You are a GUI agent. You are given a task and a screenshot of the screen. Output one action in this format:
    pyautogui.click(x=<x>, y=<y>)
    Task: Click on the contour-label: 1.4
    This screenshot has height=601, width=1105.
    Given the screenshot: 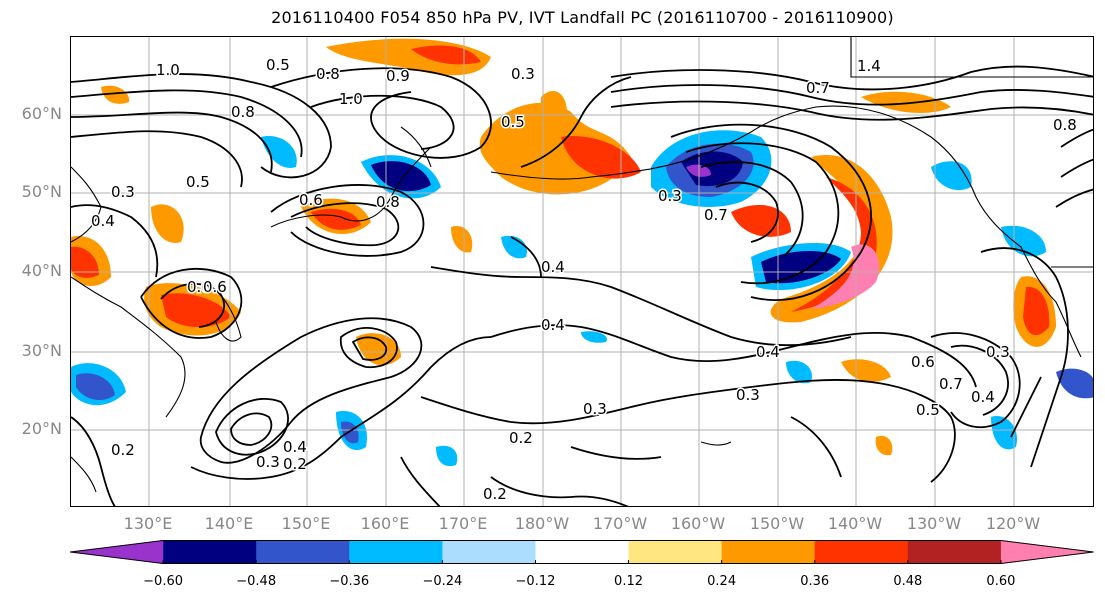 What is the action you would take?
    pyautogui.click(x=869, y=66)
    